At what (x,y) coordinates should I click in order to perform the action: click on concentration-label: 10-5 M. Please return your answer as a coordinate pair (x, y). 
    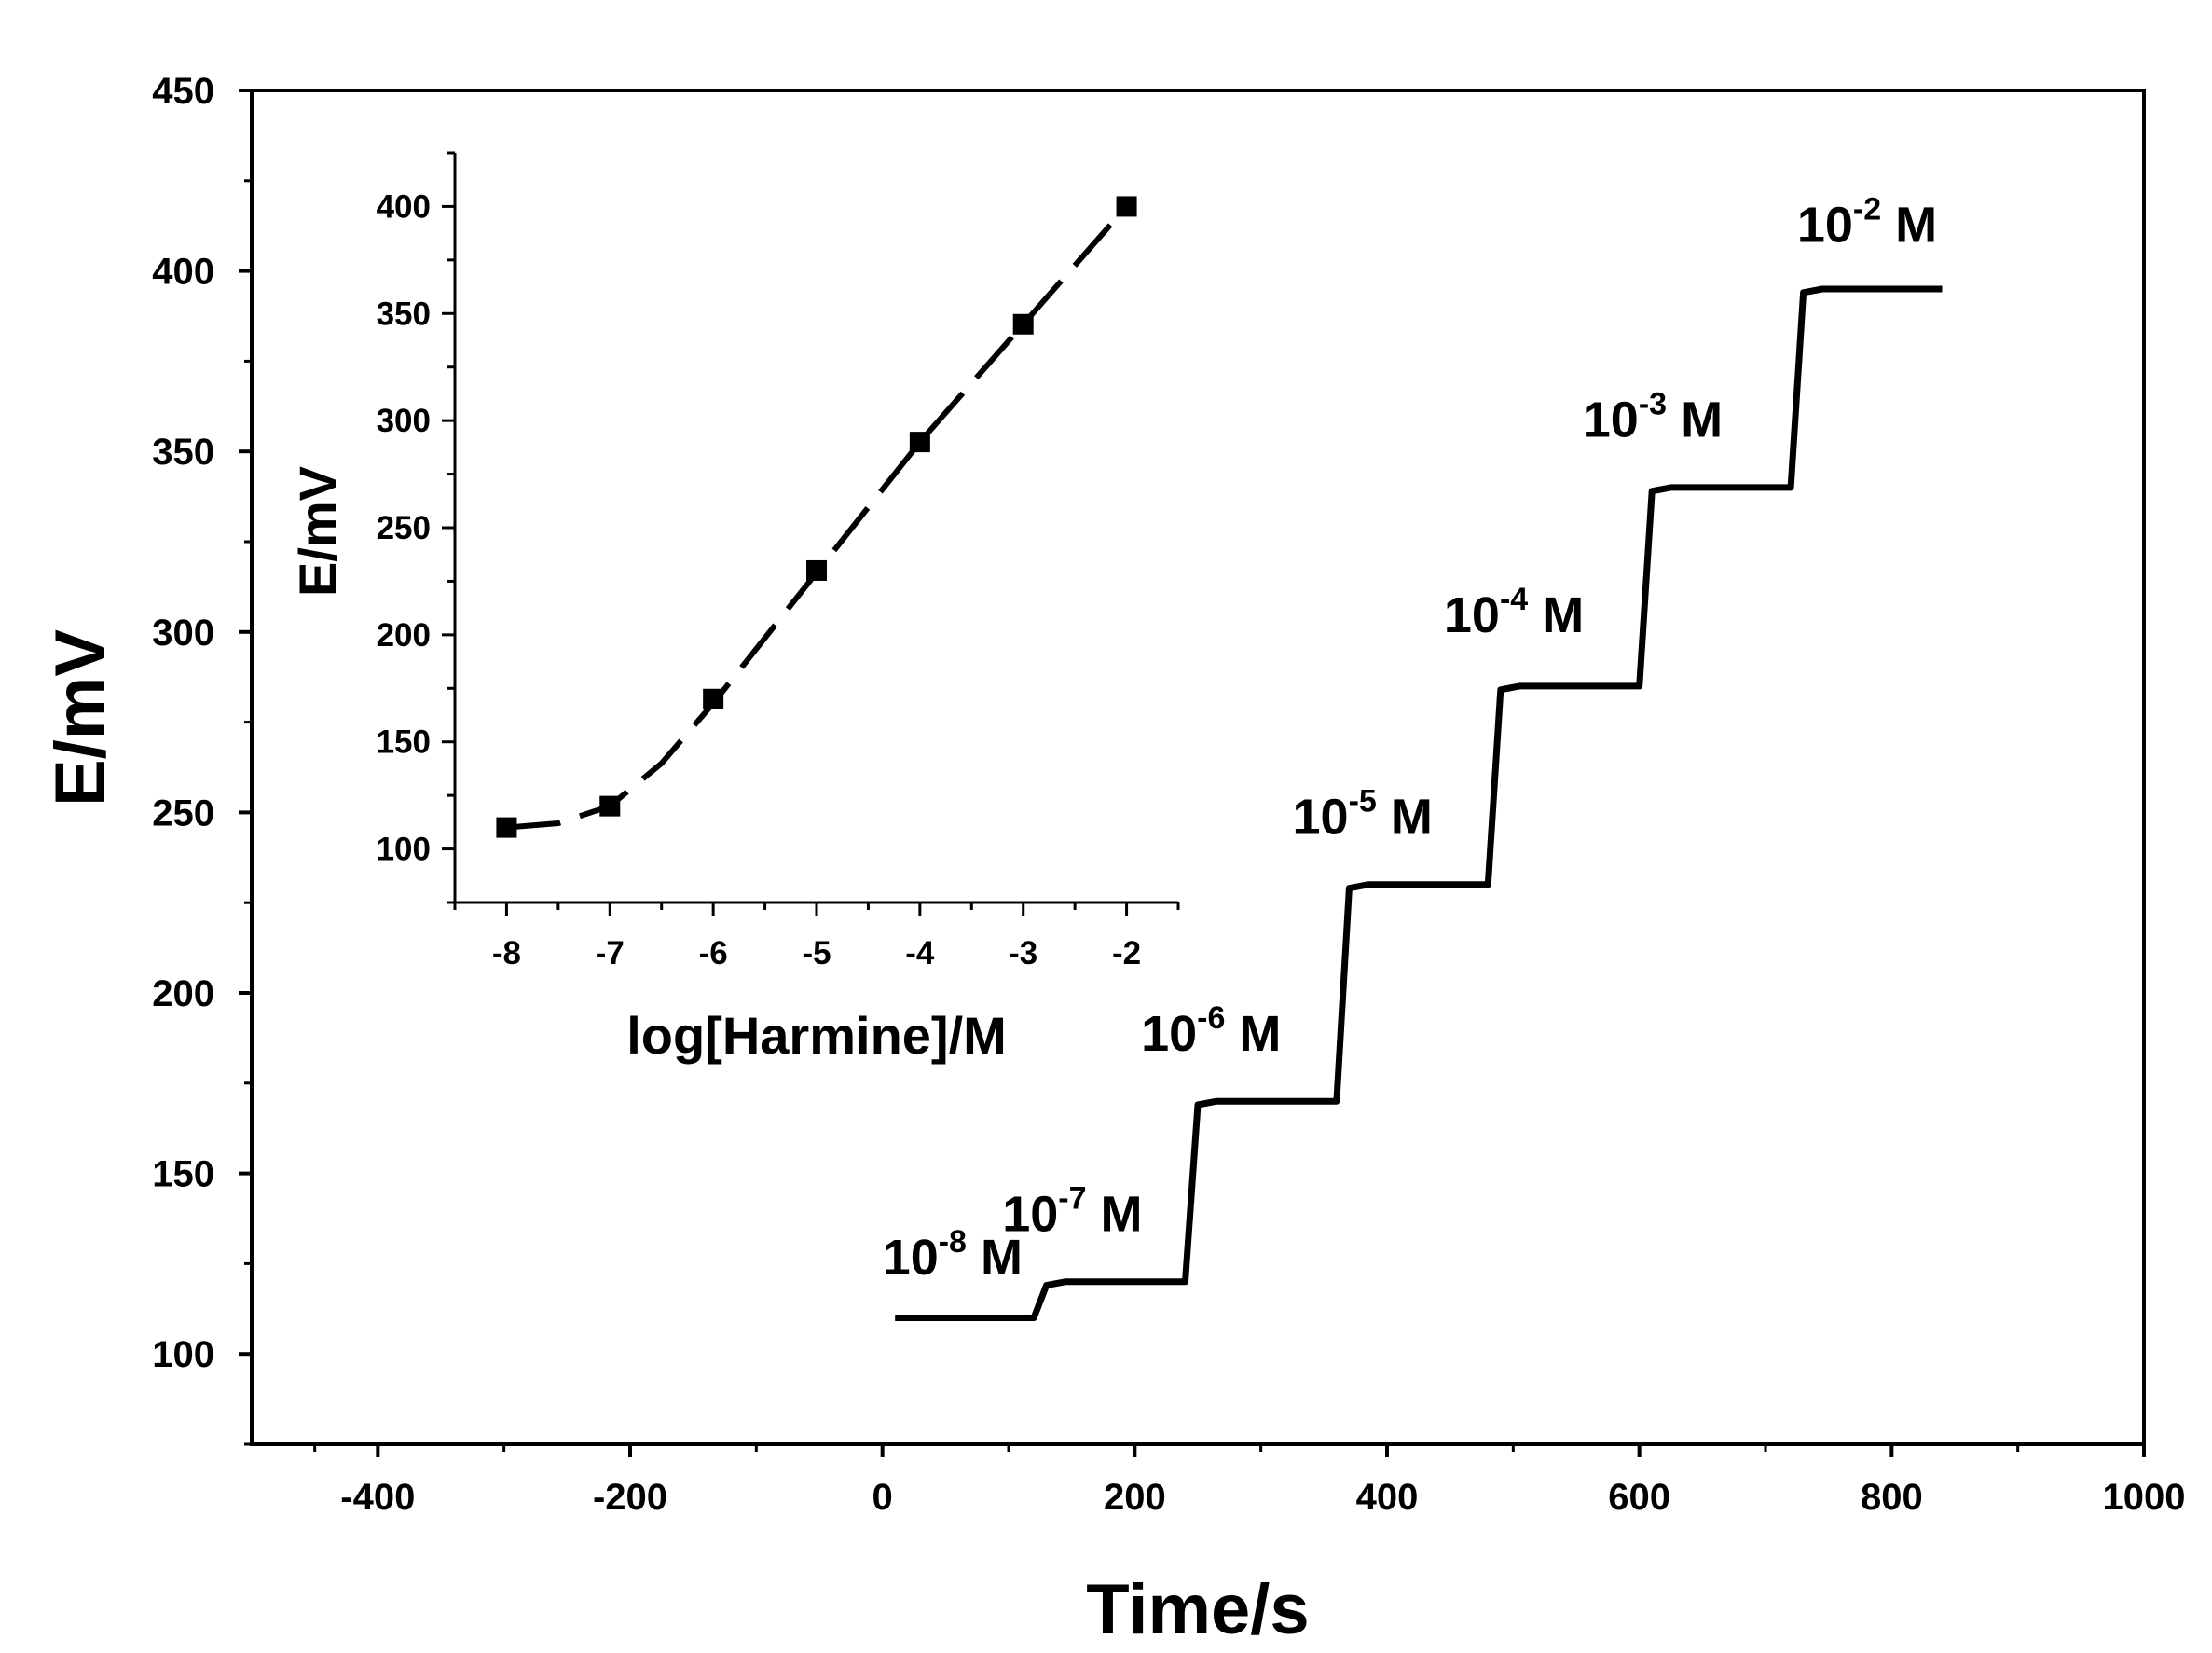
    Looking at the image, I should click on (1363, 815).